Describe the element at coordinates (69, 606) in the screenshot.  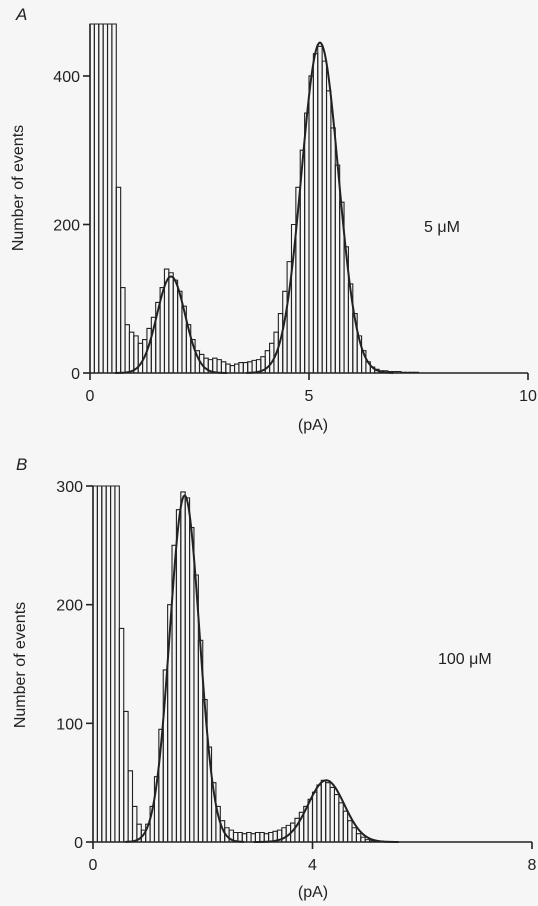
I see `panel-b-y-tick-label: 200` at that location.